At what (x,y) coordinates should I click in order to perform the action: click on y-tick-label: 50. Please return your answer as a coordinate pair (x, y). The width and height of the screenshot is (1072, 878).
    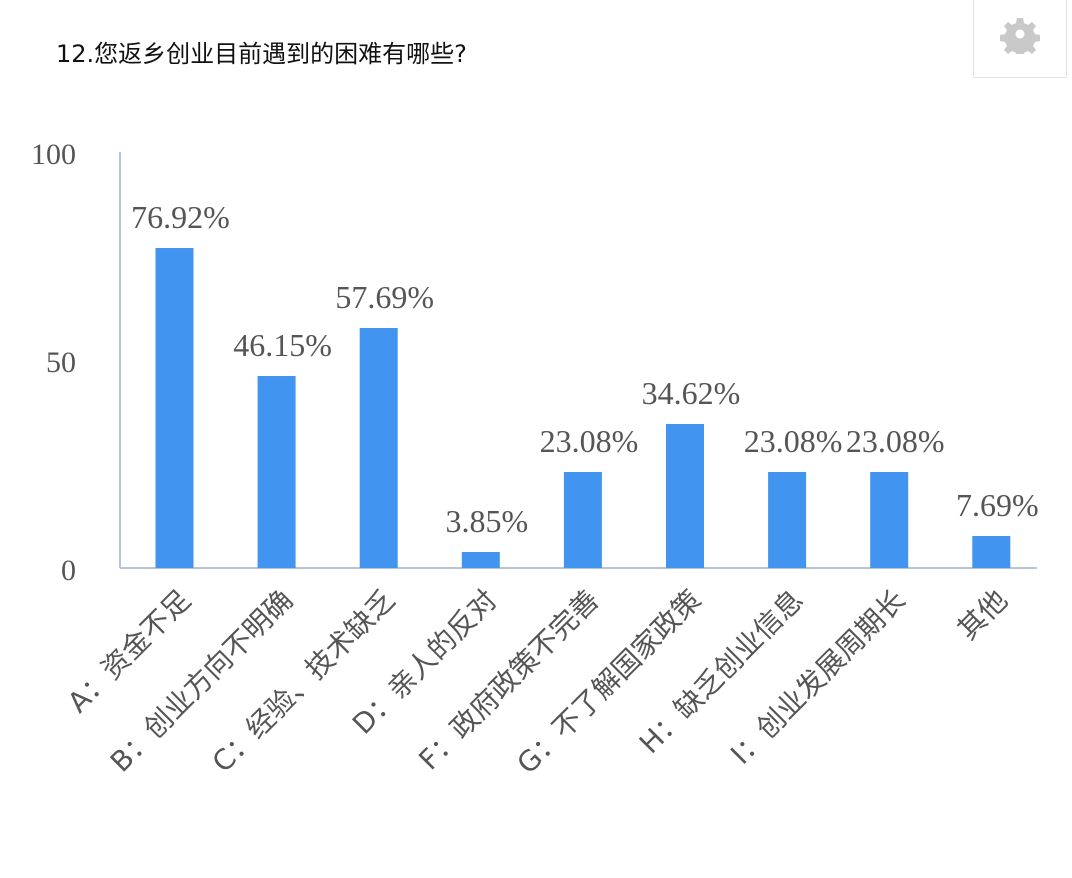
    Looking at the image, I should click on (61, 362).